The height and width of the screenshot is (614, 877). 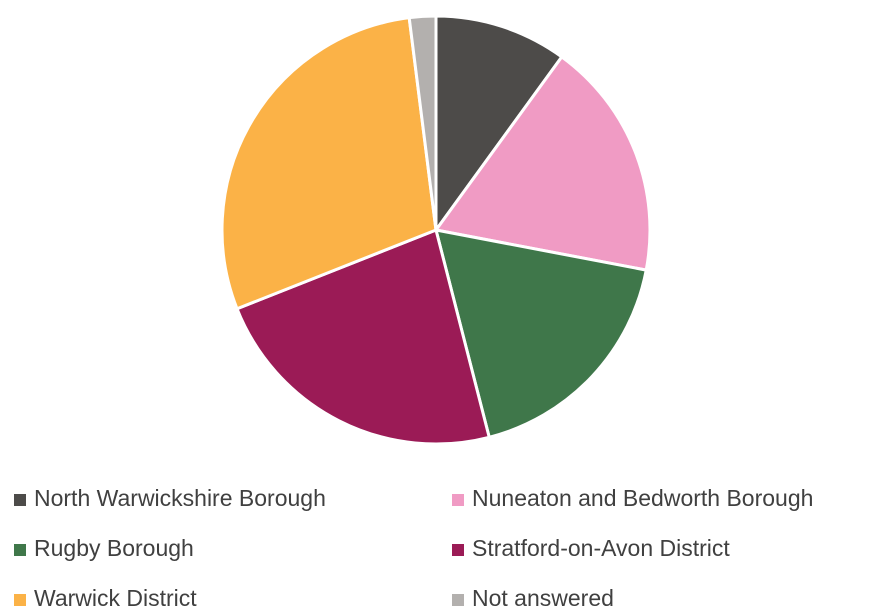 I want to click on legend-label: Nuneaton and Bedworth Borough, so click(x=642, y=498).